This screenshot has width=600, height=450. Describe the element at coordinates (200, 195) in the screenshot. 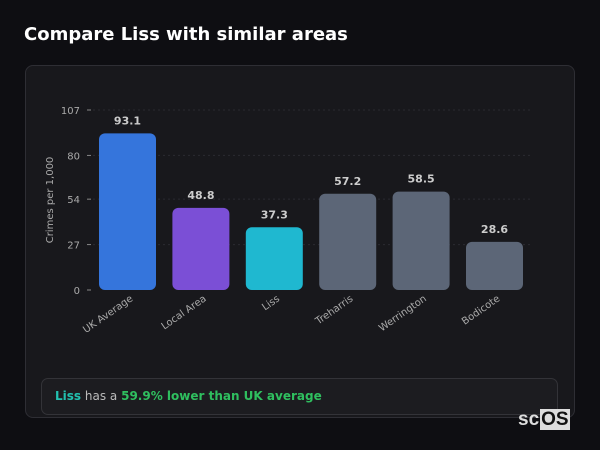

I see `data-label: 48.8` at that location.